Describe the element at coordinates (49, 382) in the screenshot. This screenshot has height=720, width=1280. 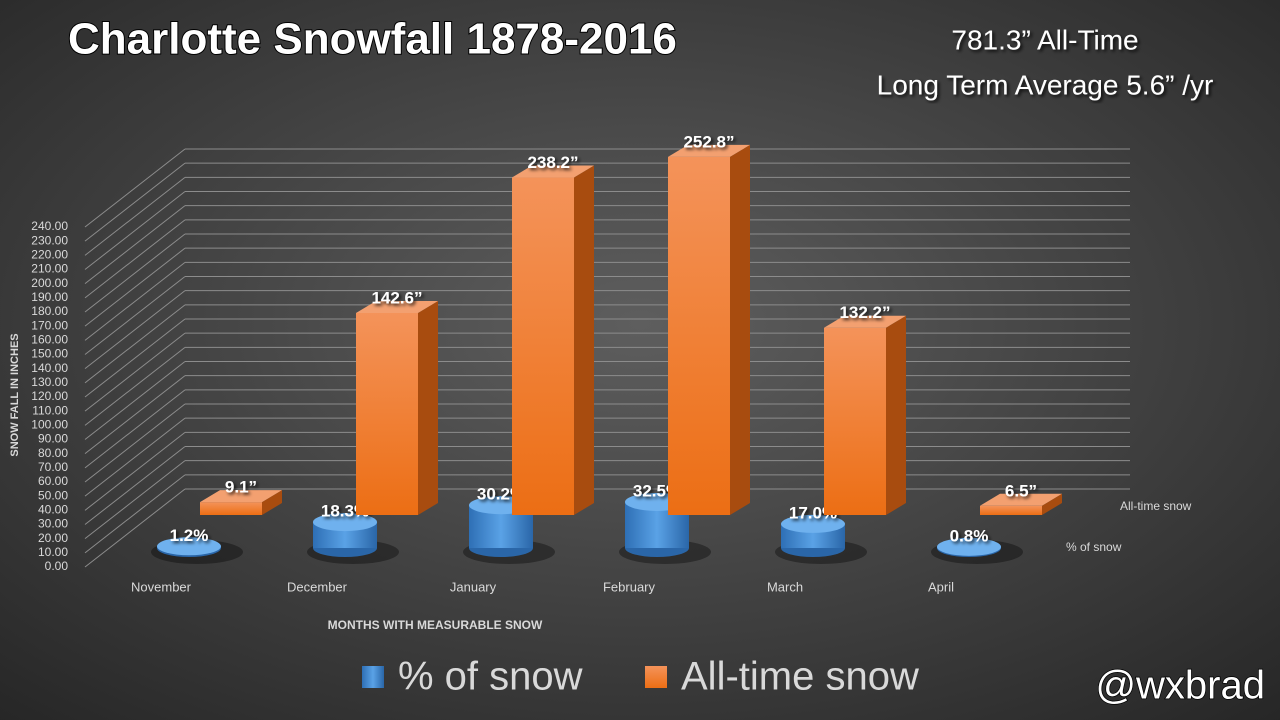
I see `y-tick-label: 130.00` at that location.